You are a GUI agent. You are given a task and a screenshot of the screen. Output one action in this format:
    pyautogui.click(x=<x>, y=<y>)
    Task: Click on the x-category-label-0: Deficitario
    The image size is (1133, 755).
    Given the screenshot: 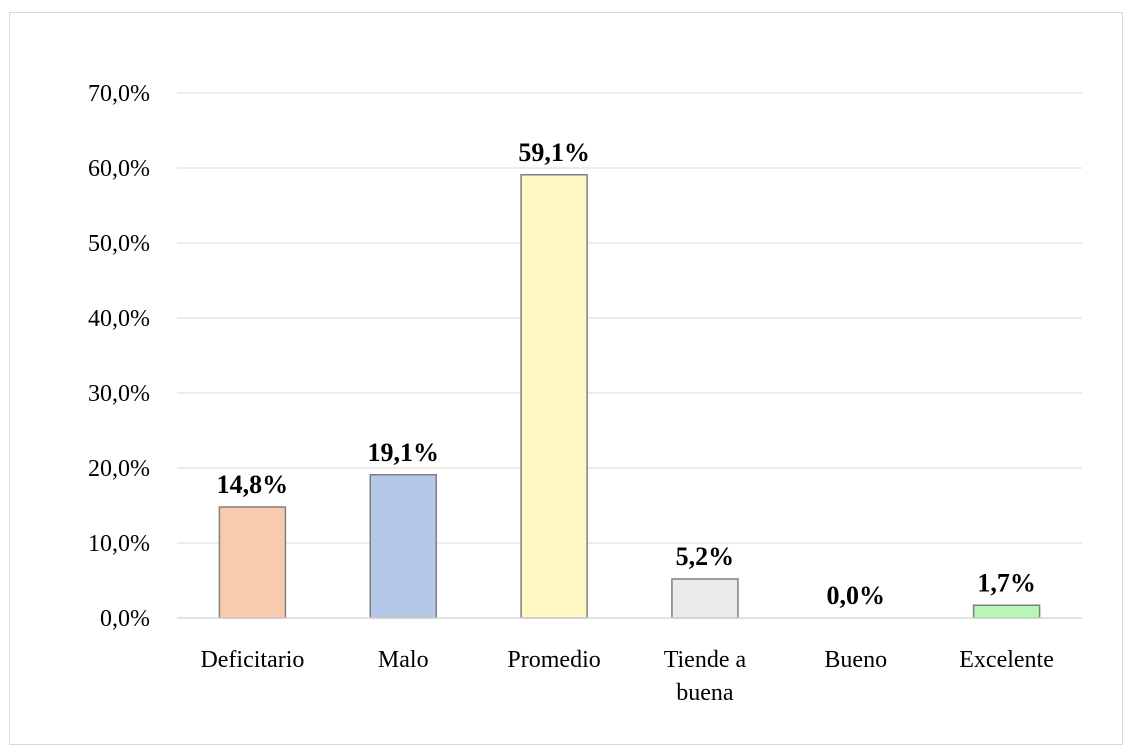 What is the action you would take?
    pyautogui.click(x=252, y=660)
    